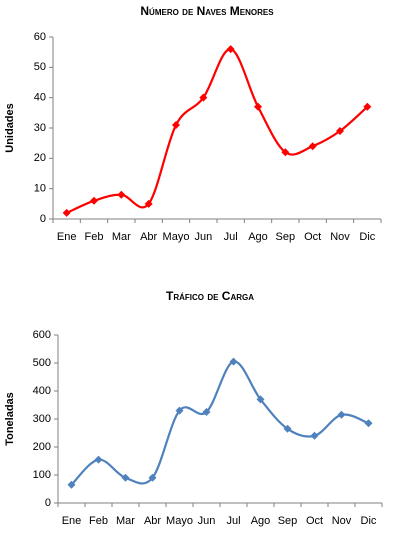 Image resolution: width=400 pixels, height=533 pixels. Describe the element at coordinates (40, 158) in the screenshot. I see `y-tick-label: 20` at that location.